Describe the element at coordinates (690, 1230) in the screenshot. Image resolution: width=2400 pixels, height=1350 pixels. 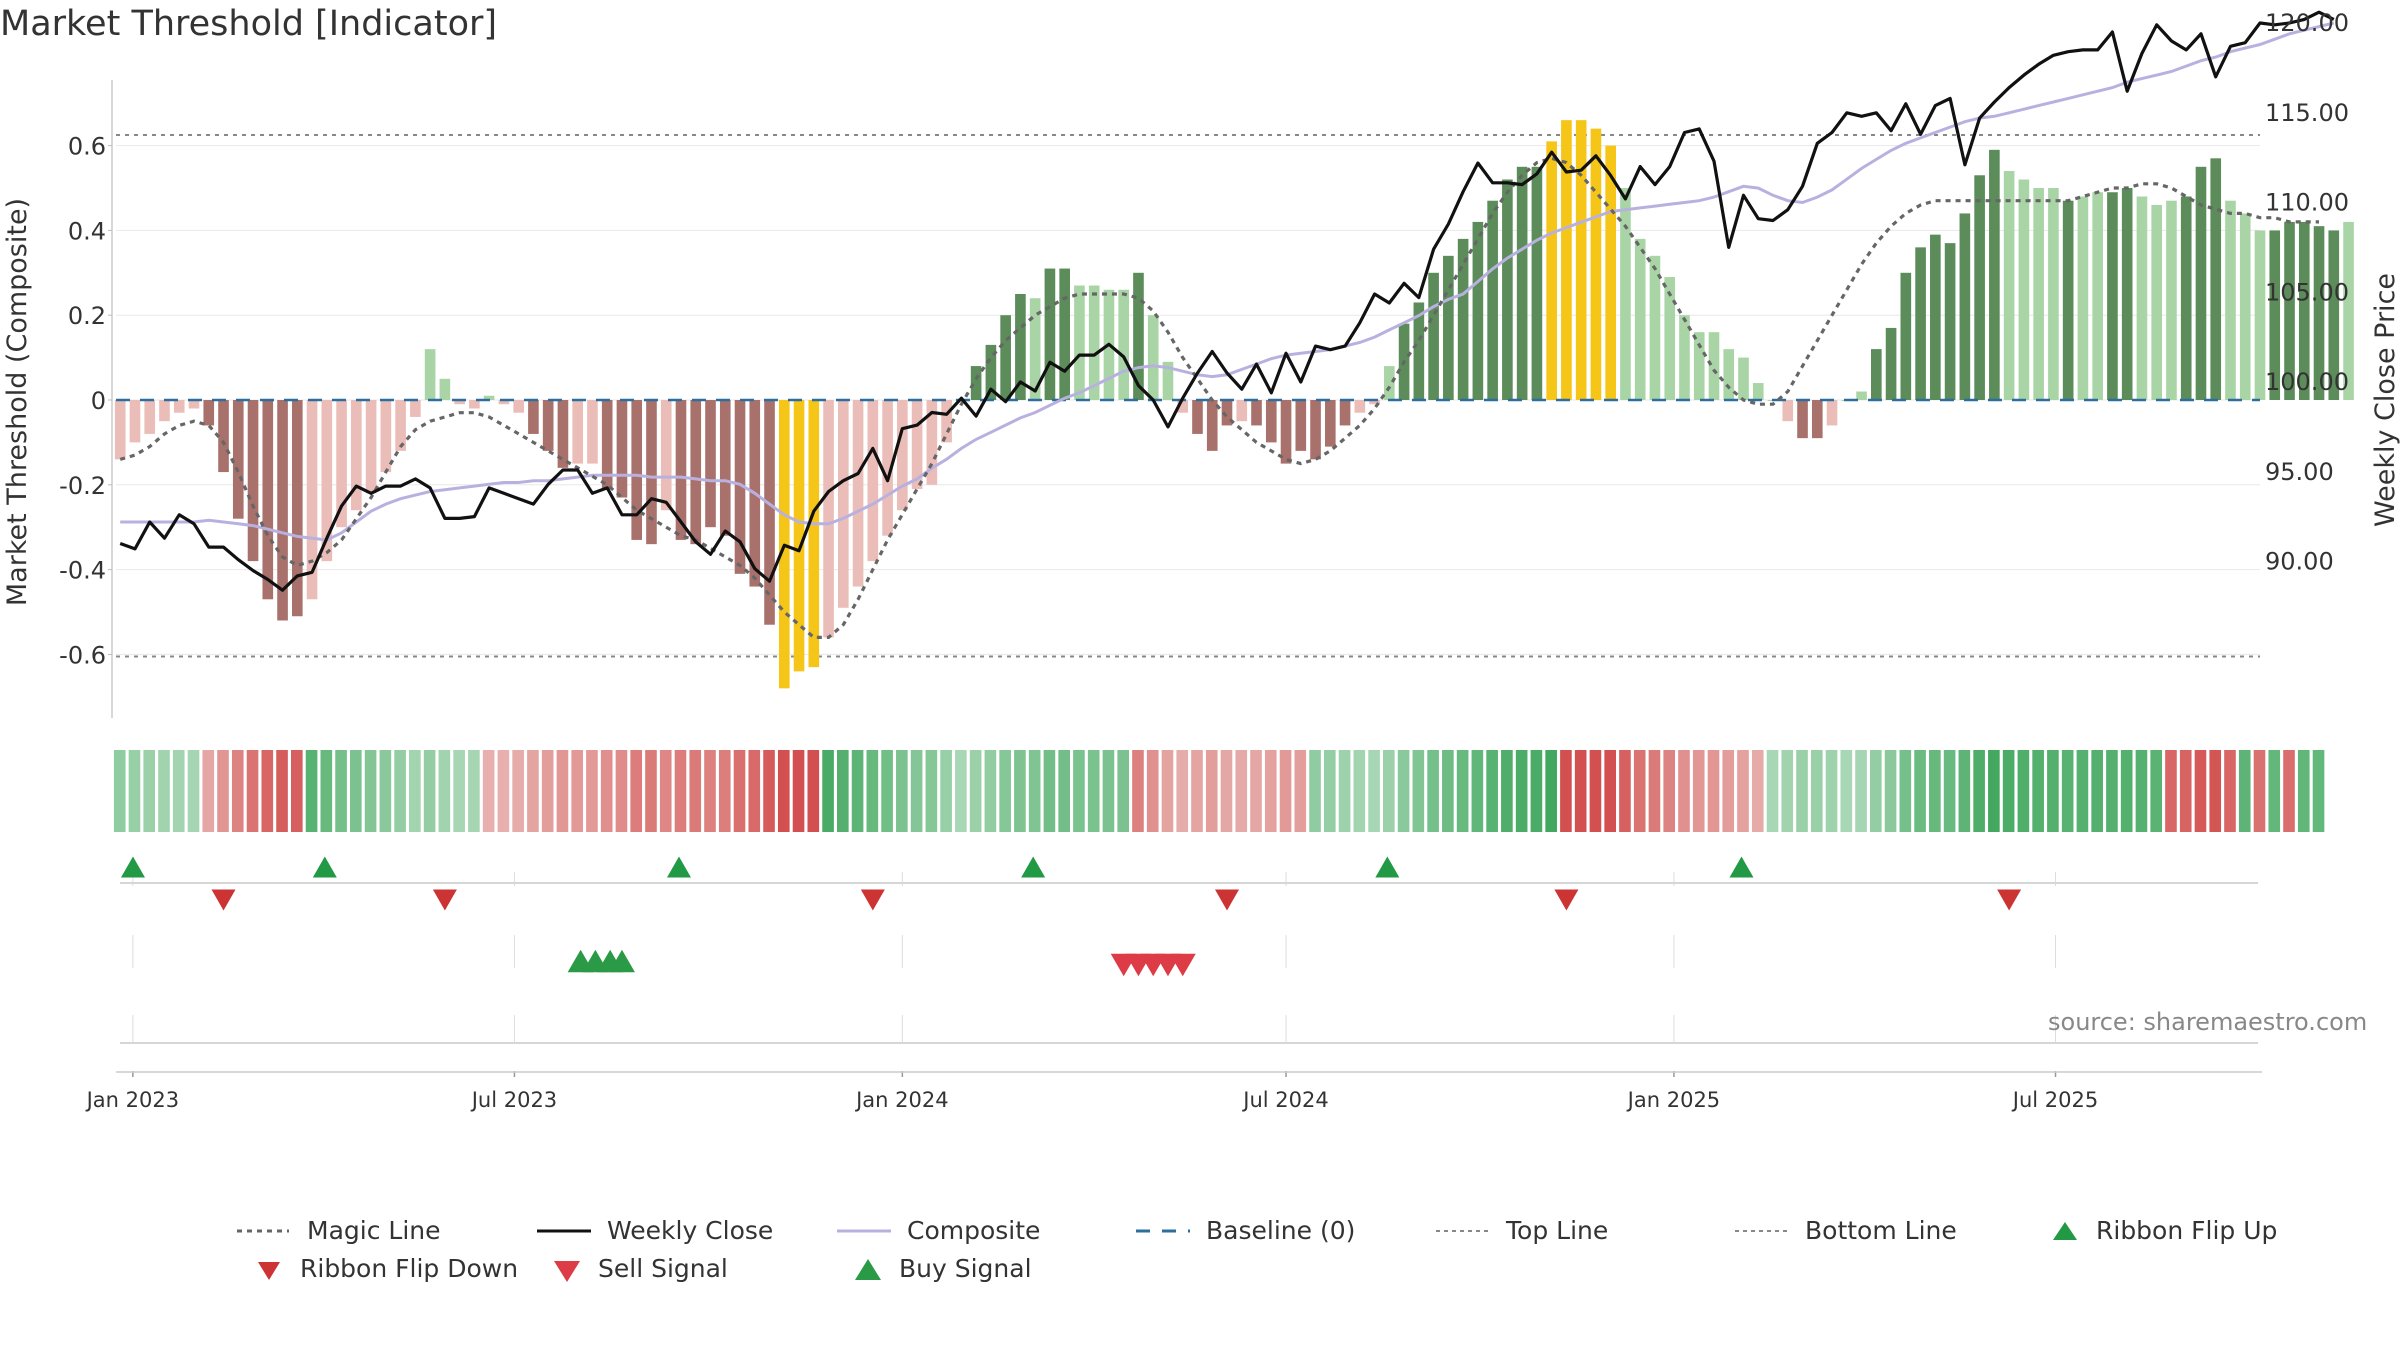
I see `legend-label: Weekly Close` at that location.